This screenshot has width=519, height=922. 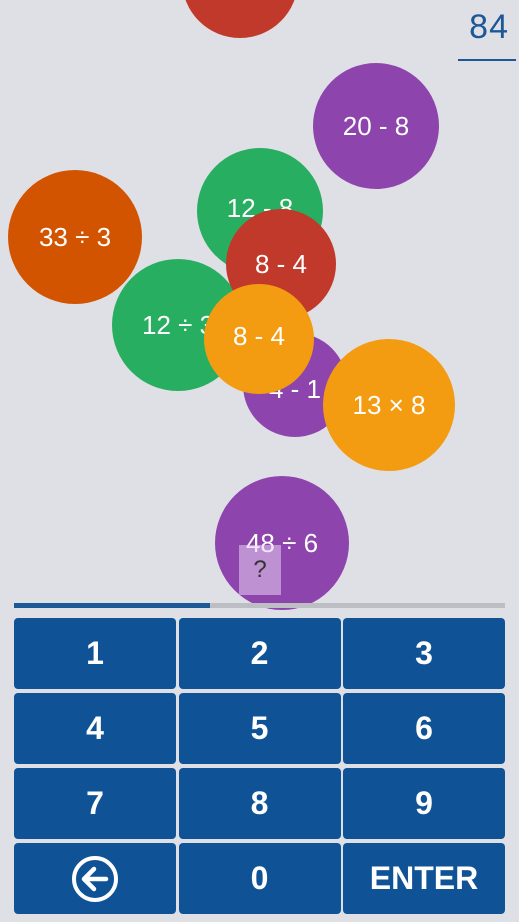 I want to click on score-underline, so click(x=487, y=60).